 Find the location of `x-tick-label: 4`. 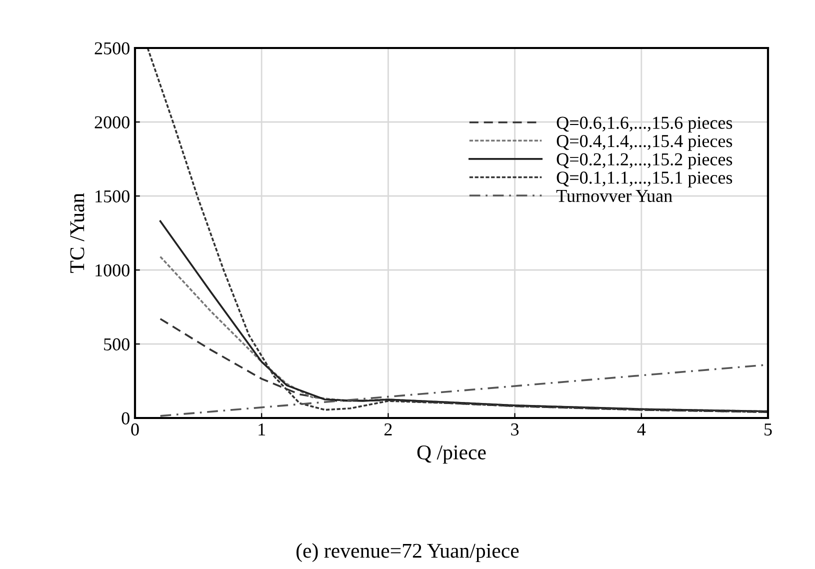

x-tick-label: 4 is located at coordinates (641, 430).